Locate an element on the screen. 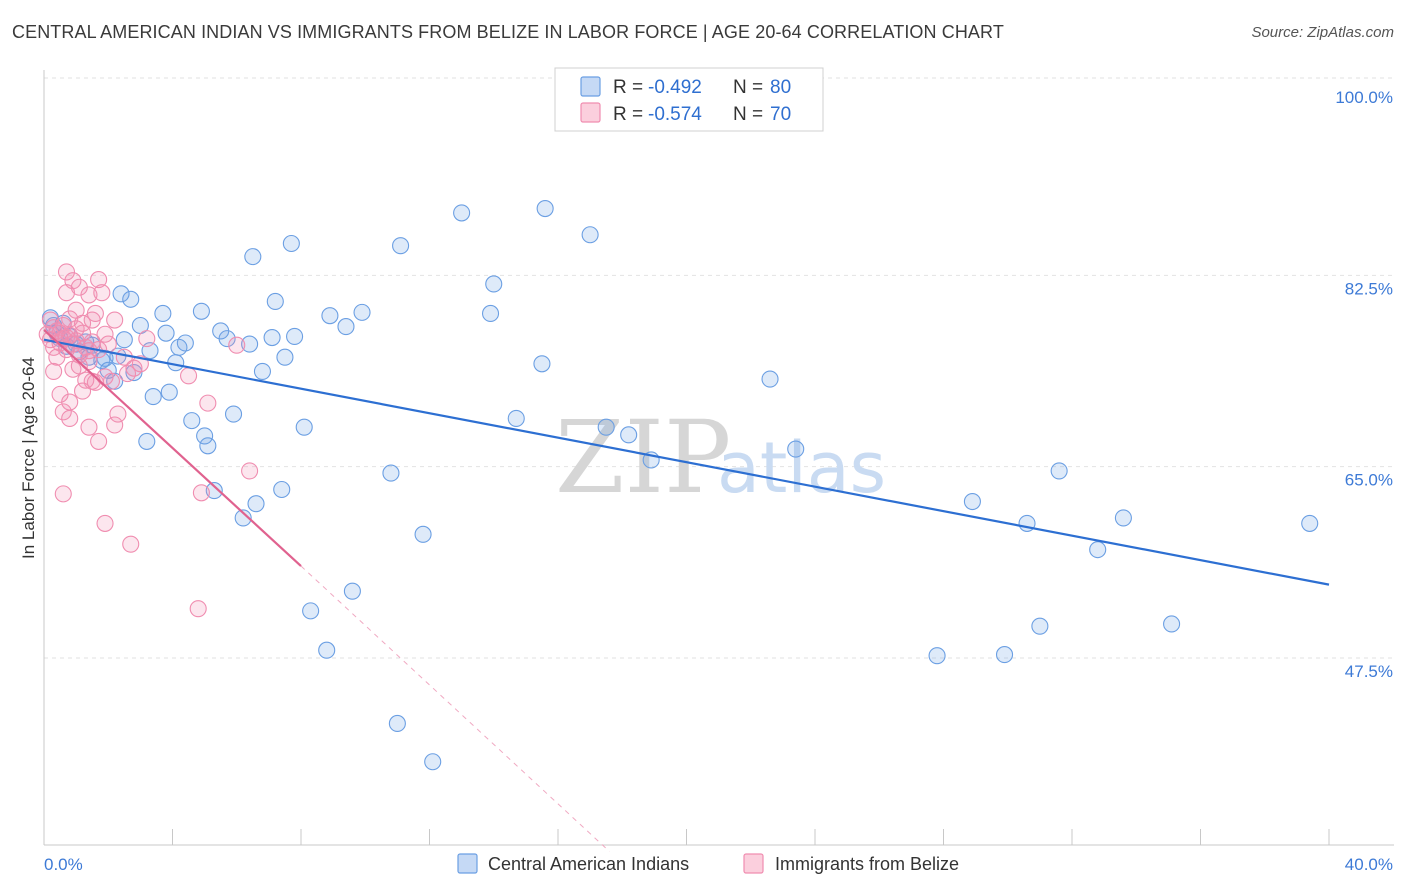 Image resolution: width=1406 pixels, height=892 pixels. trend-line-immigrants-from-belize is located at coordinates (172, 448).